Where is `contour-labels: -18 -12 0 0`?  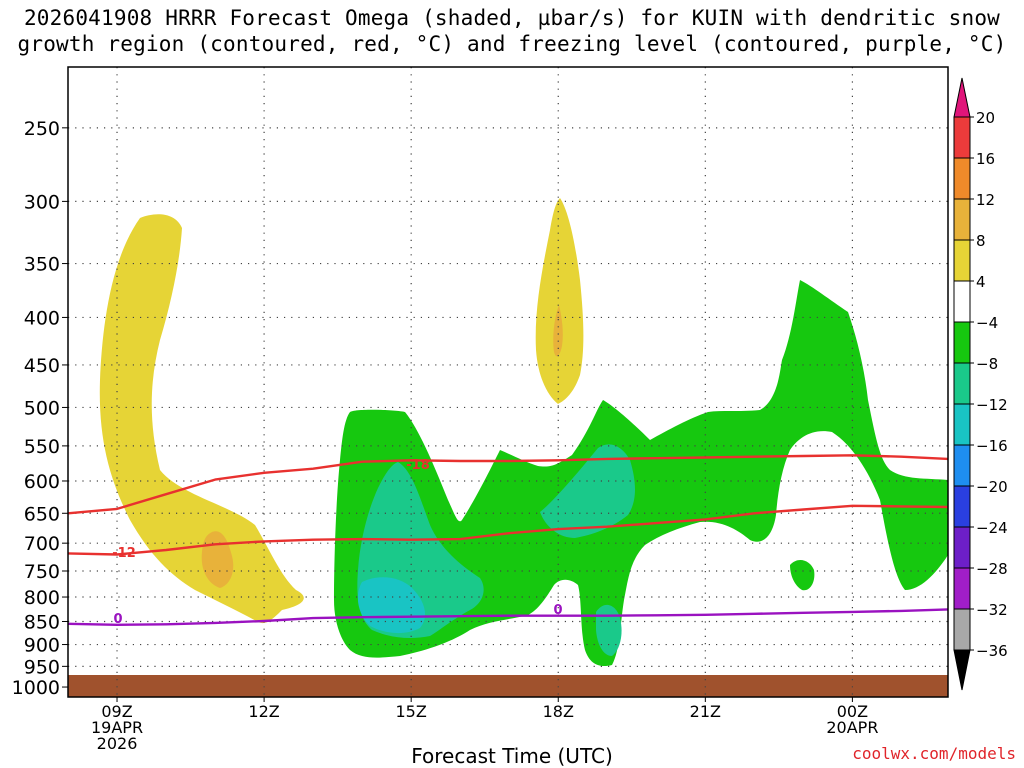
contour-labels: -18 -12 0 0 is located at coordinates (337, 542).